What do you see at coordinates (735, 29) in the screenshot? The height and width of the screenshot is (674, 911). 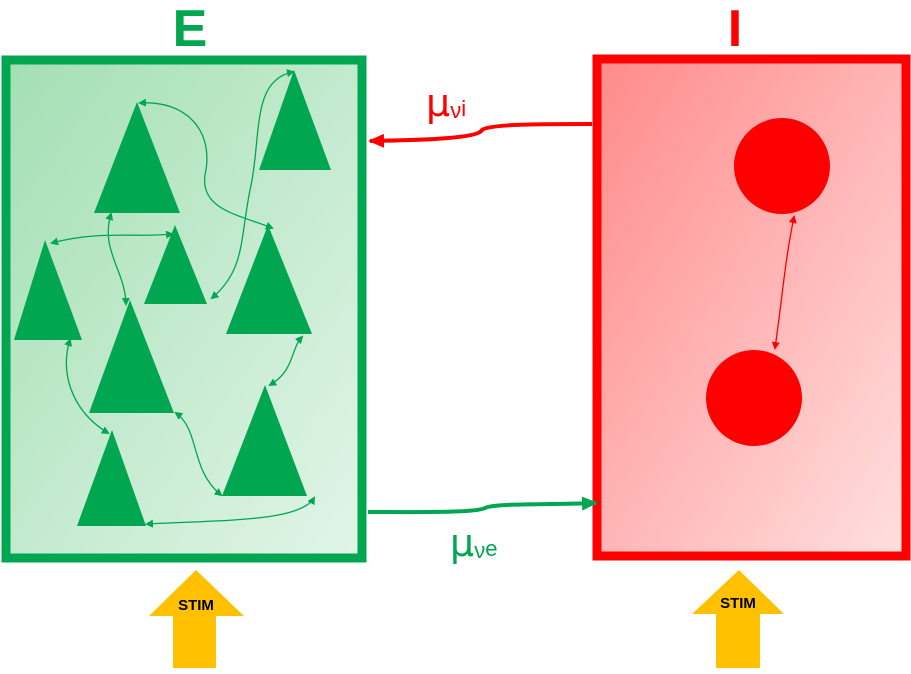 I see `inhibitory-title: I` at bounding box center [735, 29].